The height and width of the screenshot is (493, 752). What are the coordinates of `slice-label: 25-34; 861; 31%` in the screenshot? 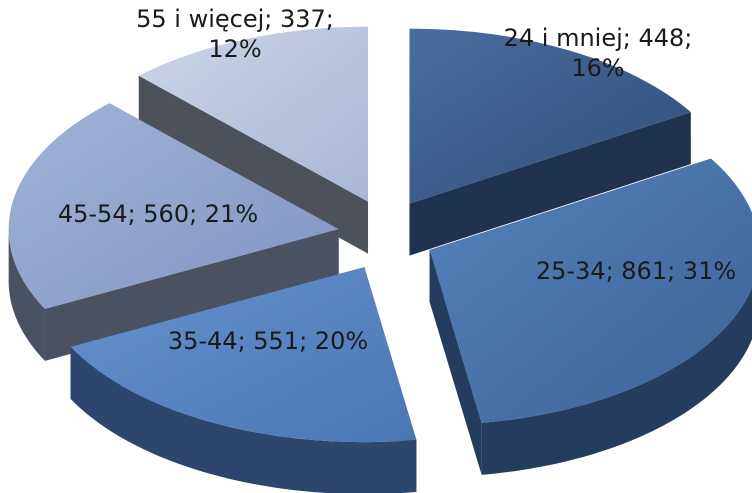 It's located at (636, 271).